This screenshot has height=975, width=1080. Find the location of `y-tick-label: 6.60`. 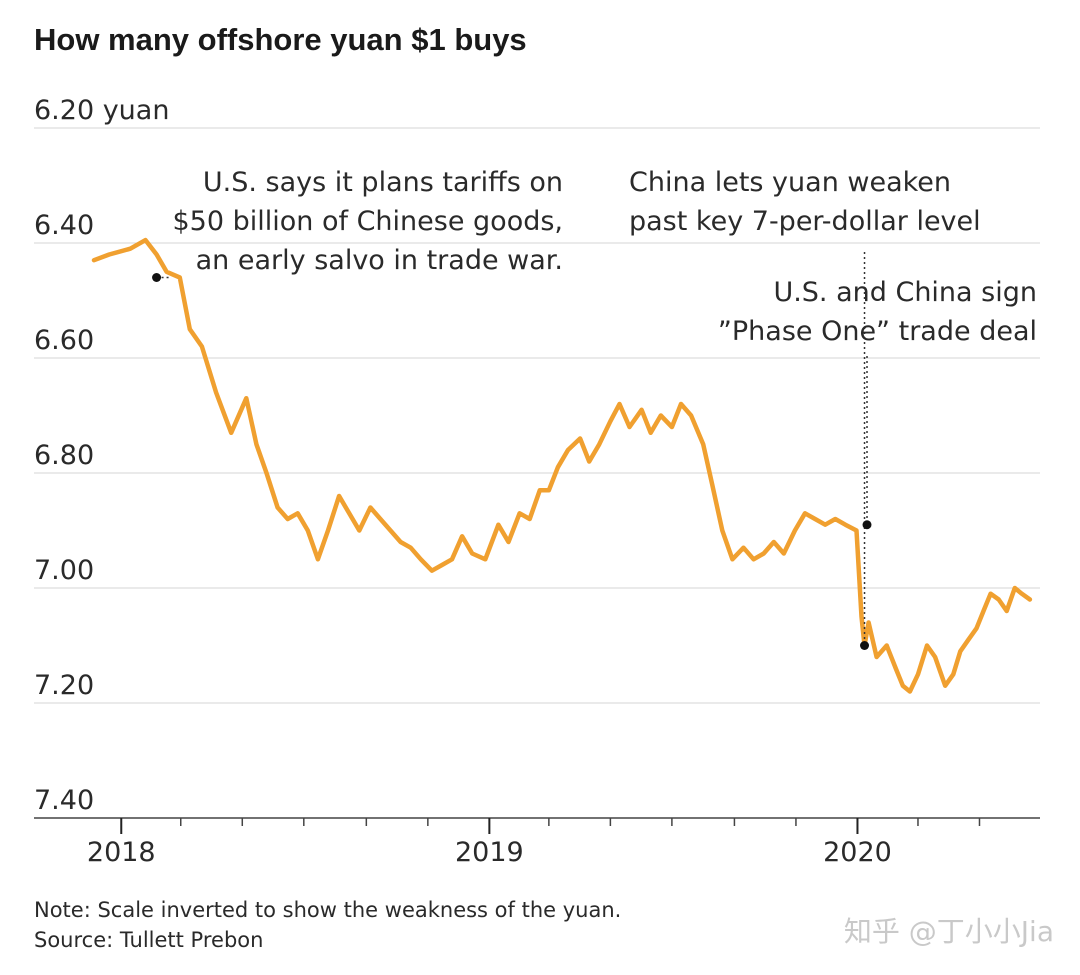

y-tick-label: 6.60 is located at coordinates (64, 340).